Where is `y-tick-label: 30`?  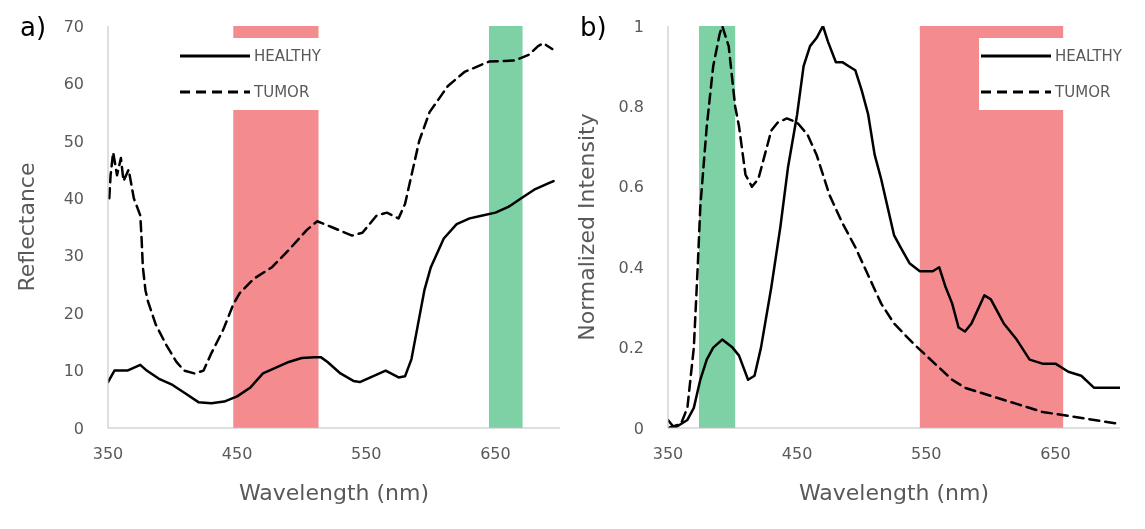 y-tick-label: 30 is located at coordinates (73, 256).